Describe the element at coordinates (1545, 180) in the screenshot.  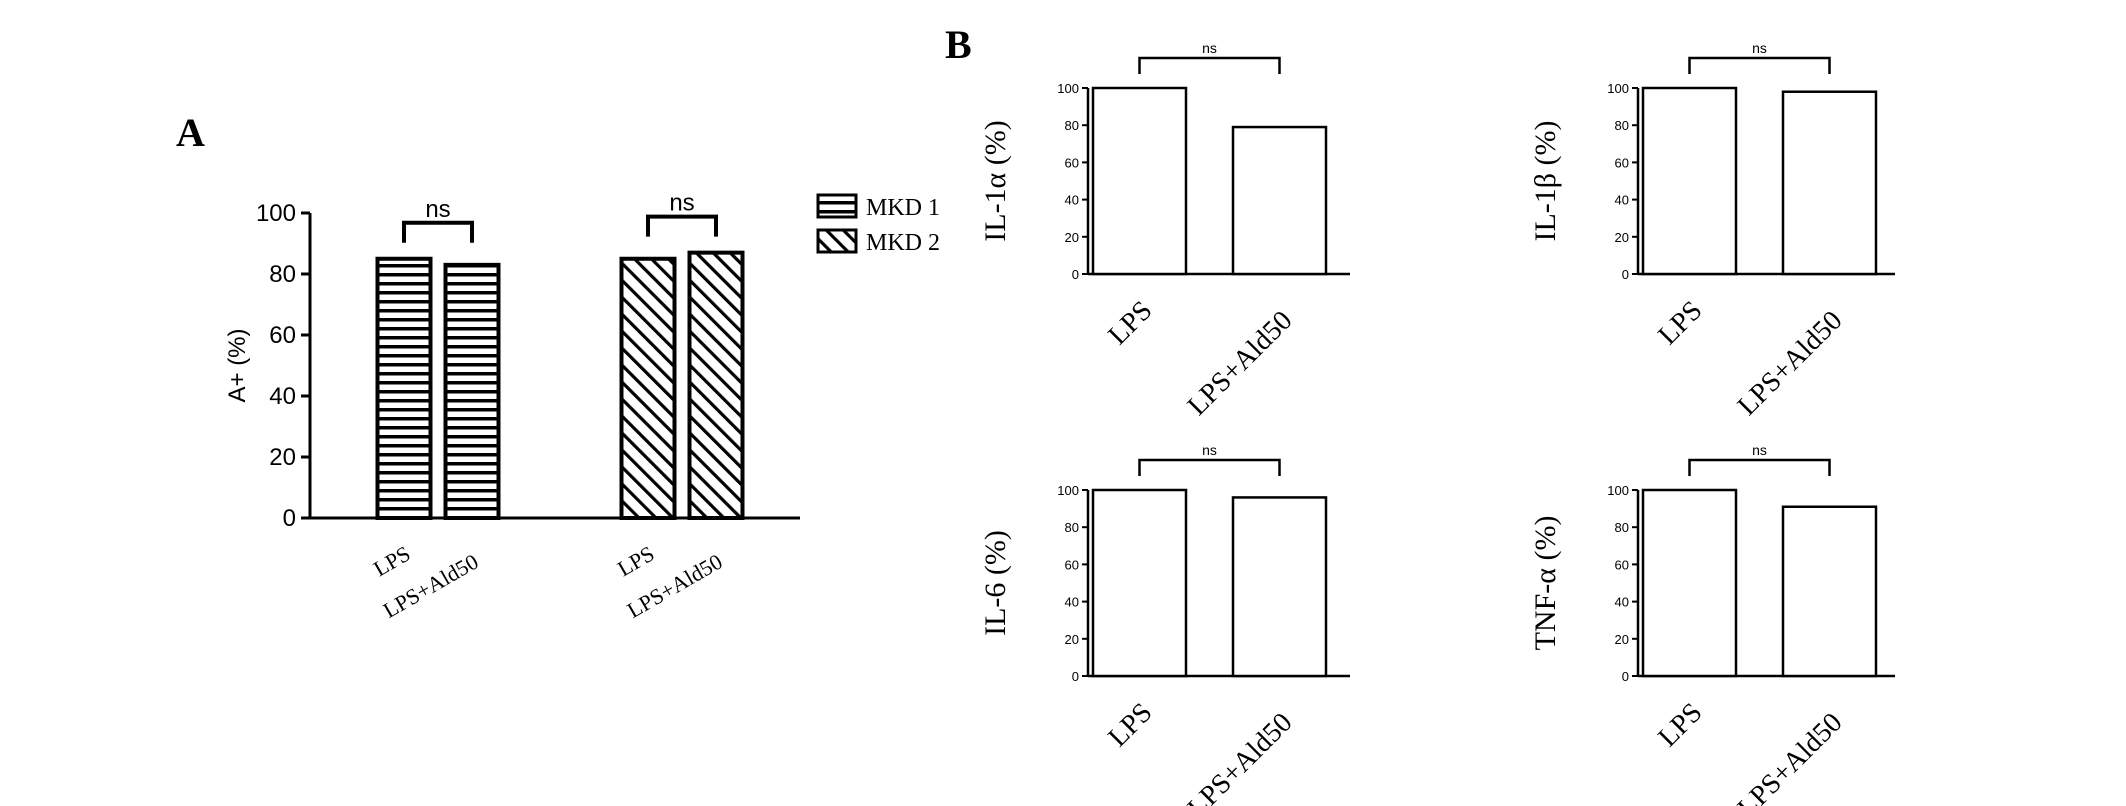
I see `y-axis-title: IL-1β (%)` at that location.